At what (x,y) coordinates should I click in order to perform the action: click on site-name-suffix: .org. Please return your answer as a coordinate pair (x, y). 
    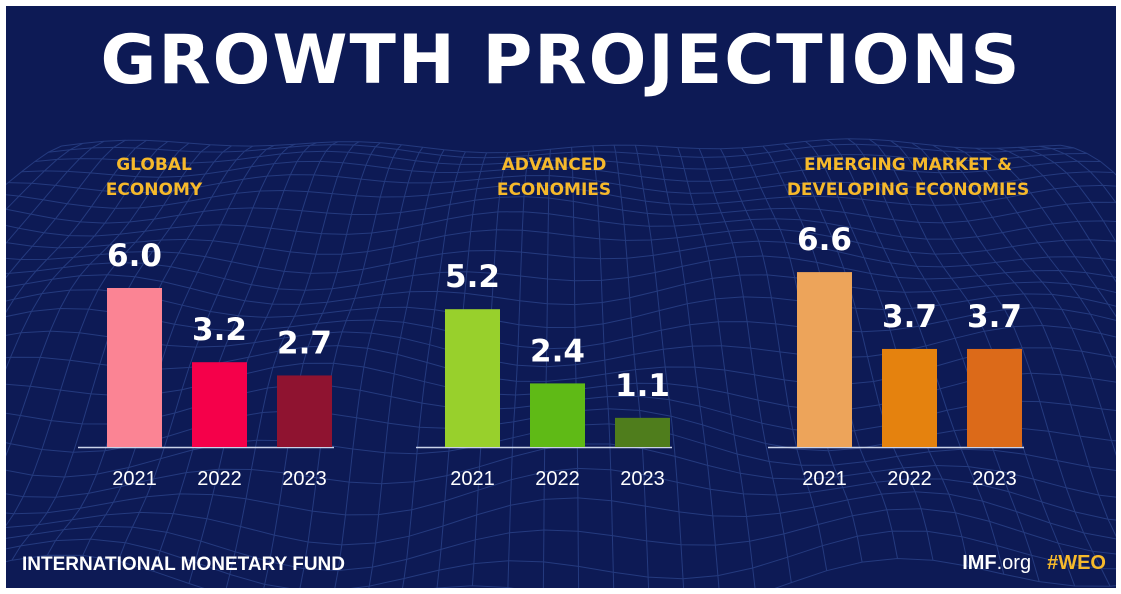
    Looking at the image, I should click on (1014, 563).